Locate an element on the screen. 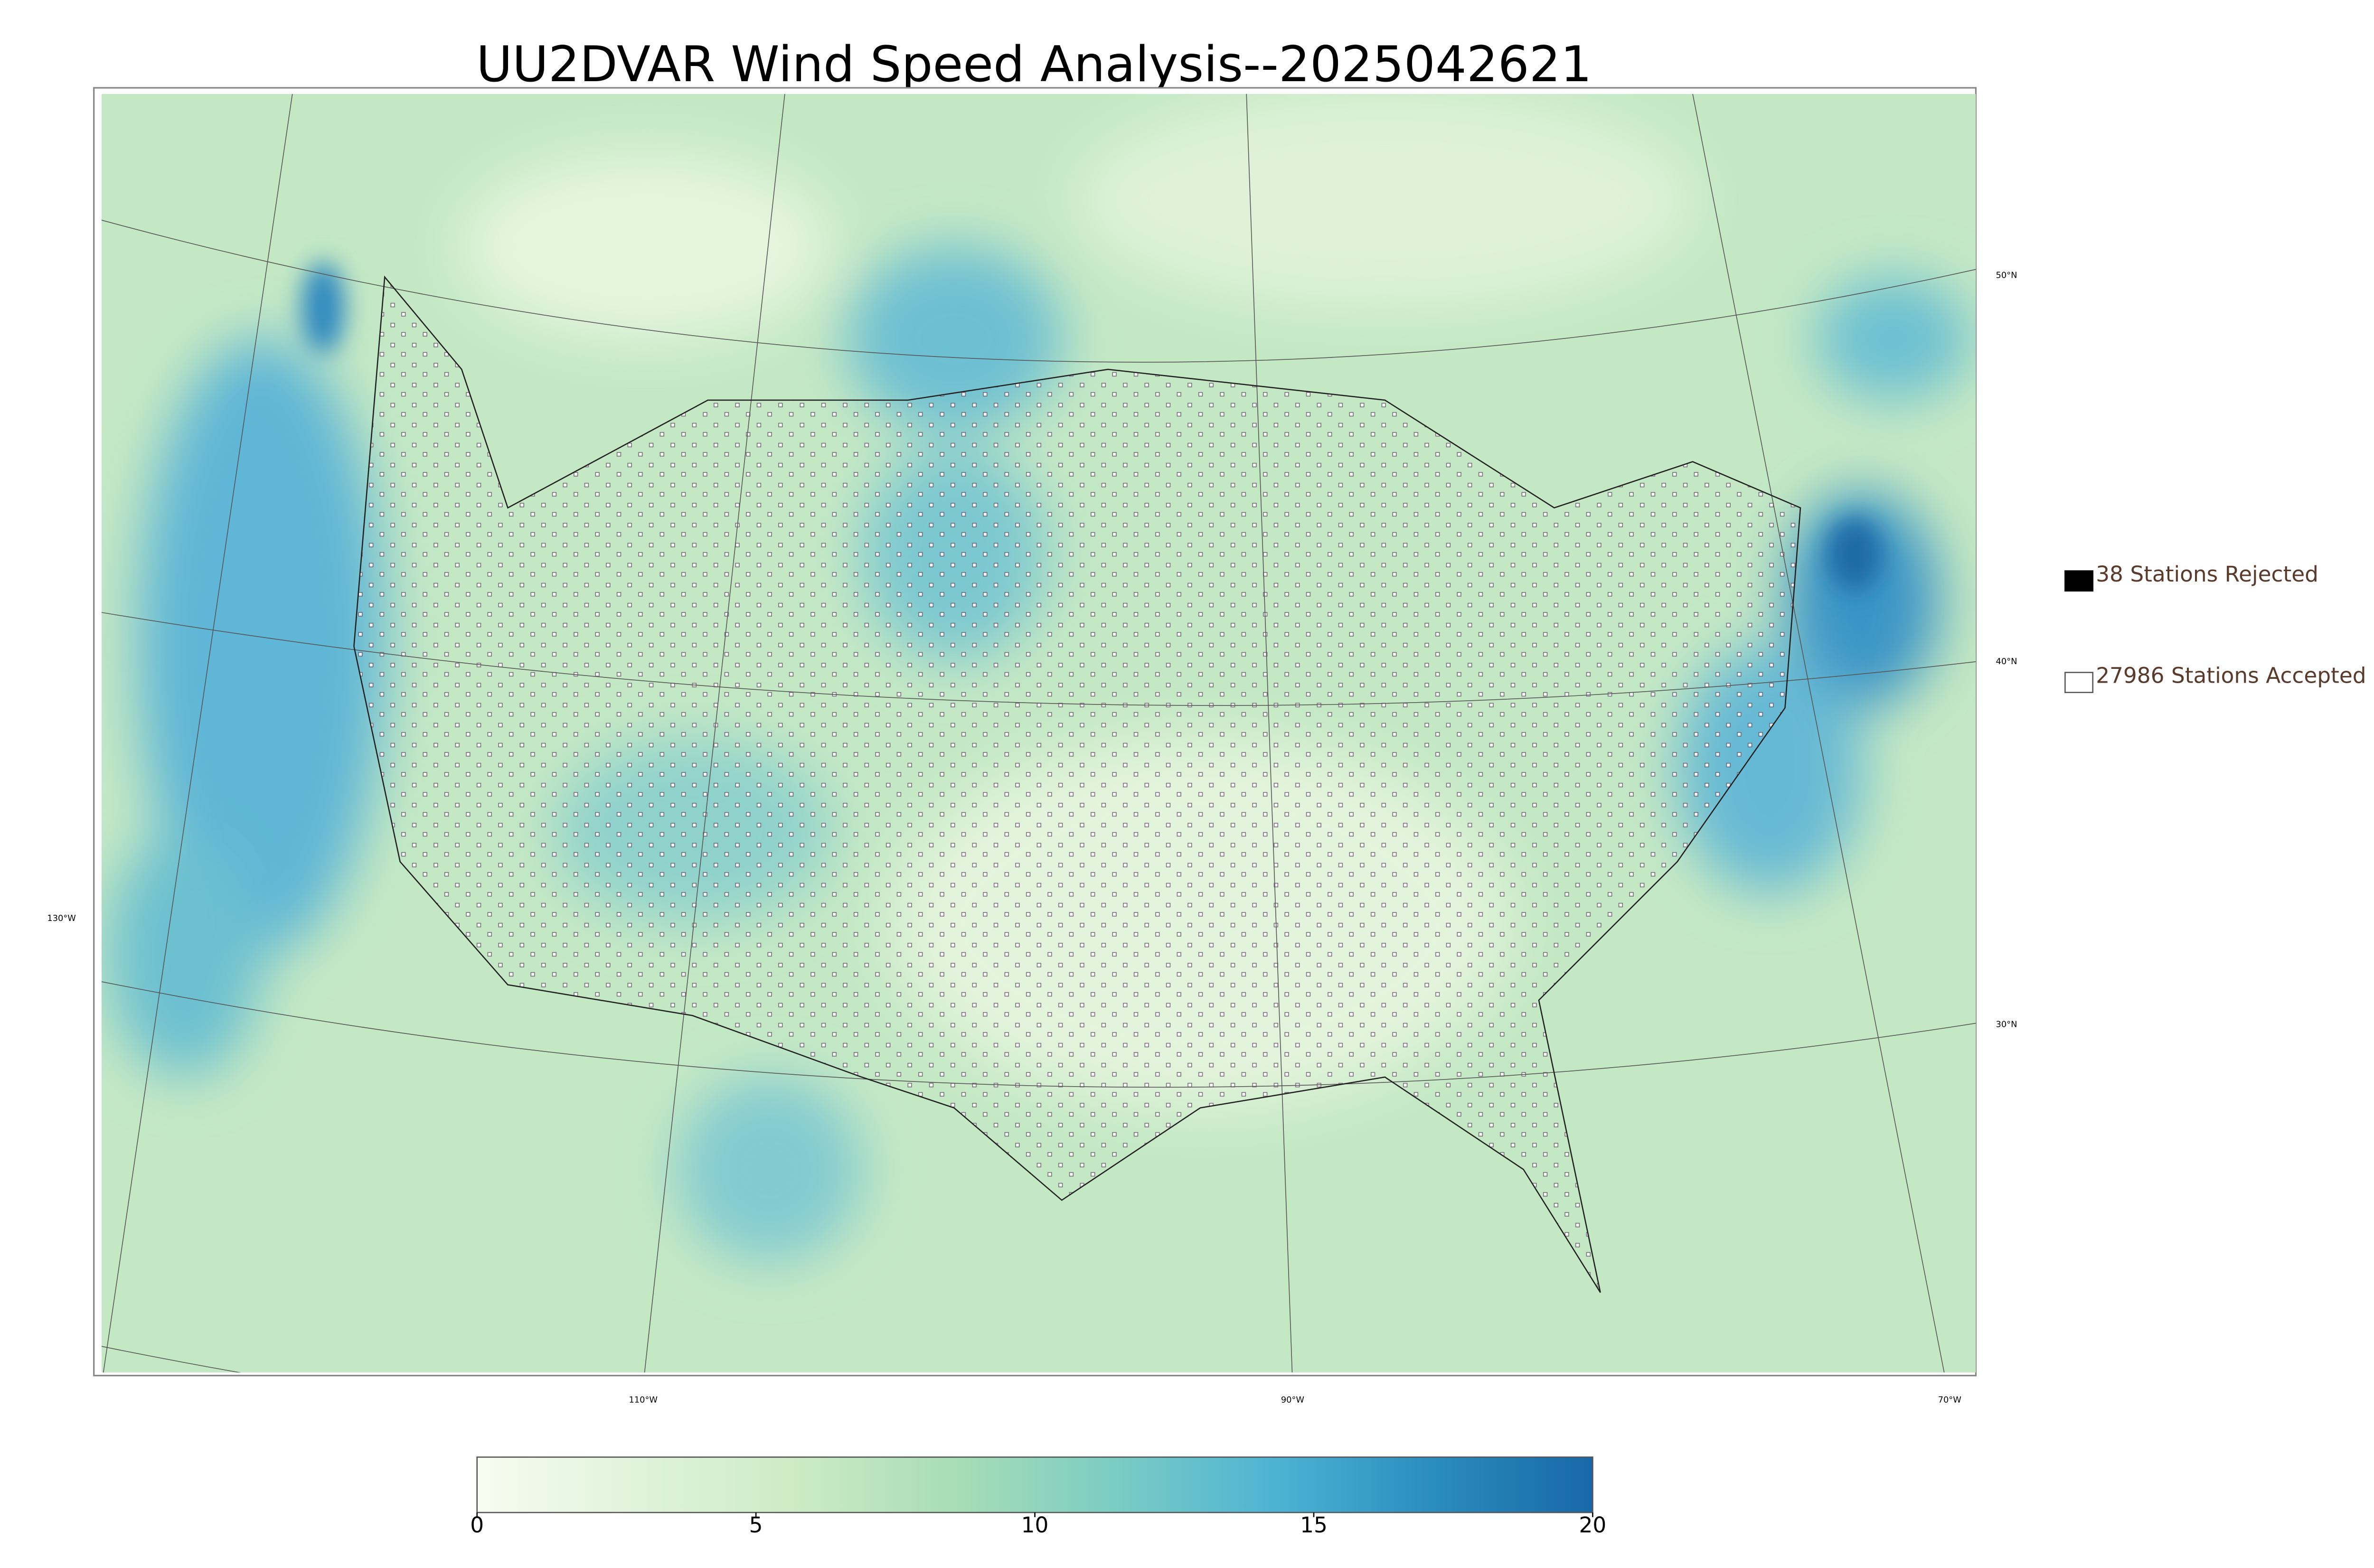 This screenshot has width=2374, height=1568. graticule-label: 110°W is located at coordinates (643, 1400).